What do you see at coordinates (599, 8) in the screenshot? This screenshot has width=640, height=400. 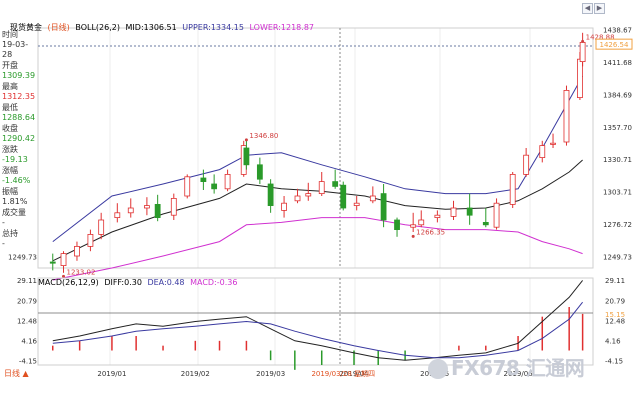 I see `nav-right-button: ▶` at bounding box center [599, 8].